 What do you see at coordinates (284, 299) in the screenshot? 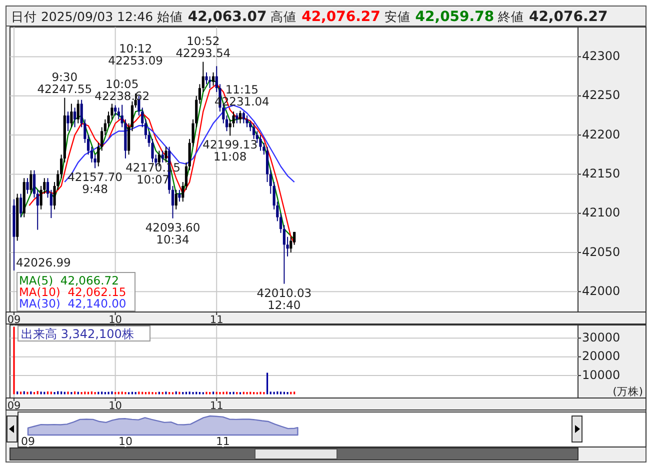
I see `annotation: 42010.03 12:40` at bounding box center [284, 299].